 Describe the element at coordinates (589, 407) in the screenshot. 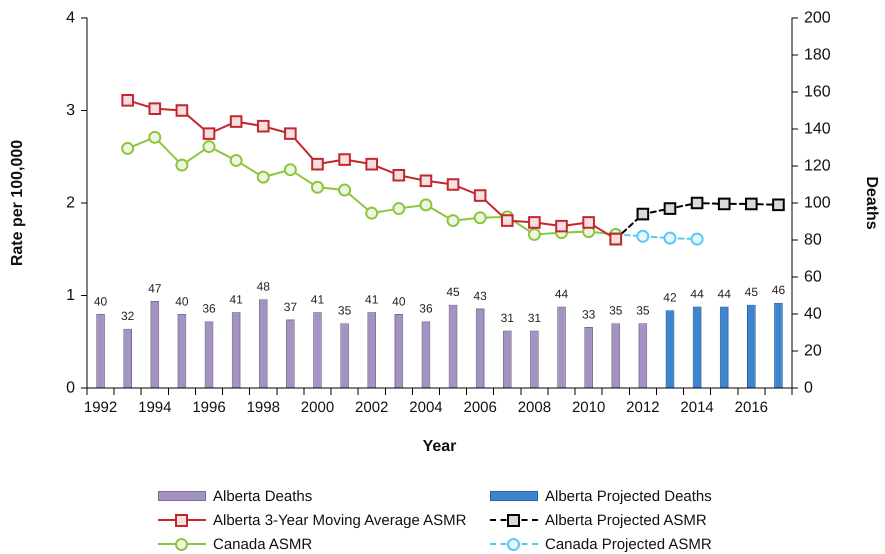

I see `x-tick-label: 2010` at that location.